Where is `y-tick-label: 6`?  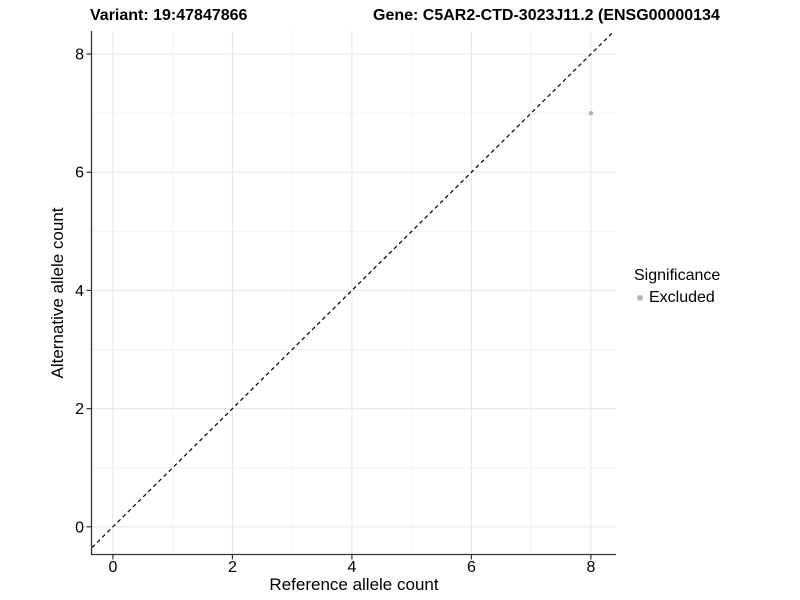 y-tick-label: 6 is located at coordinates (79, 173).